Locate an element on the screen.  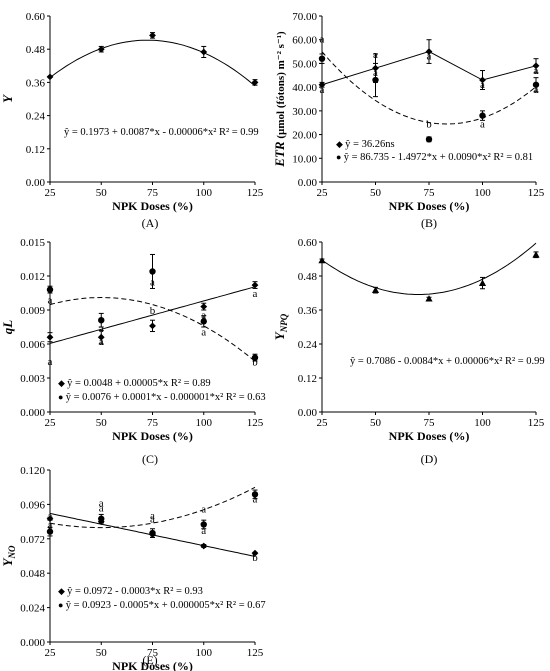
x-axis-label: NPK Doses (%) is located at coordinates (152, 436).